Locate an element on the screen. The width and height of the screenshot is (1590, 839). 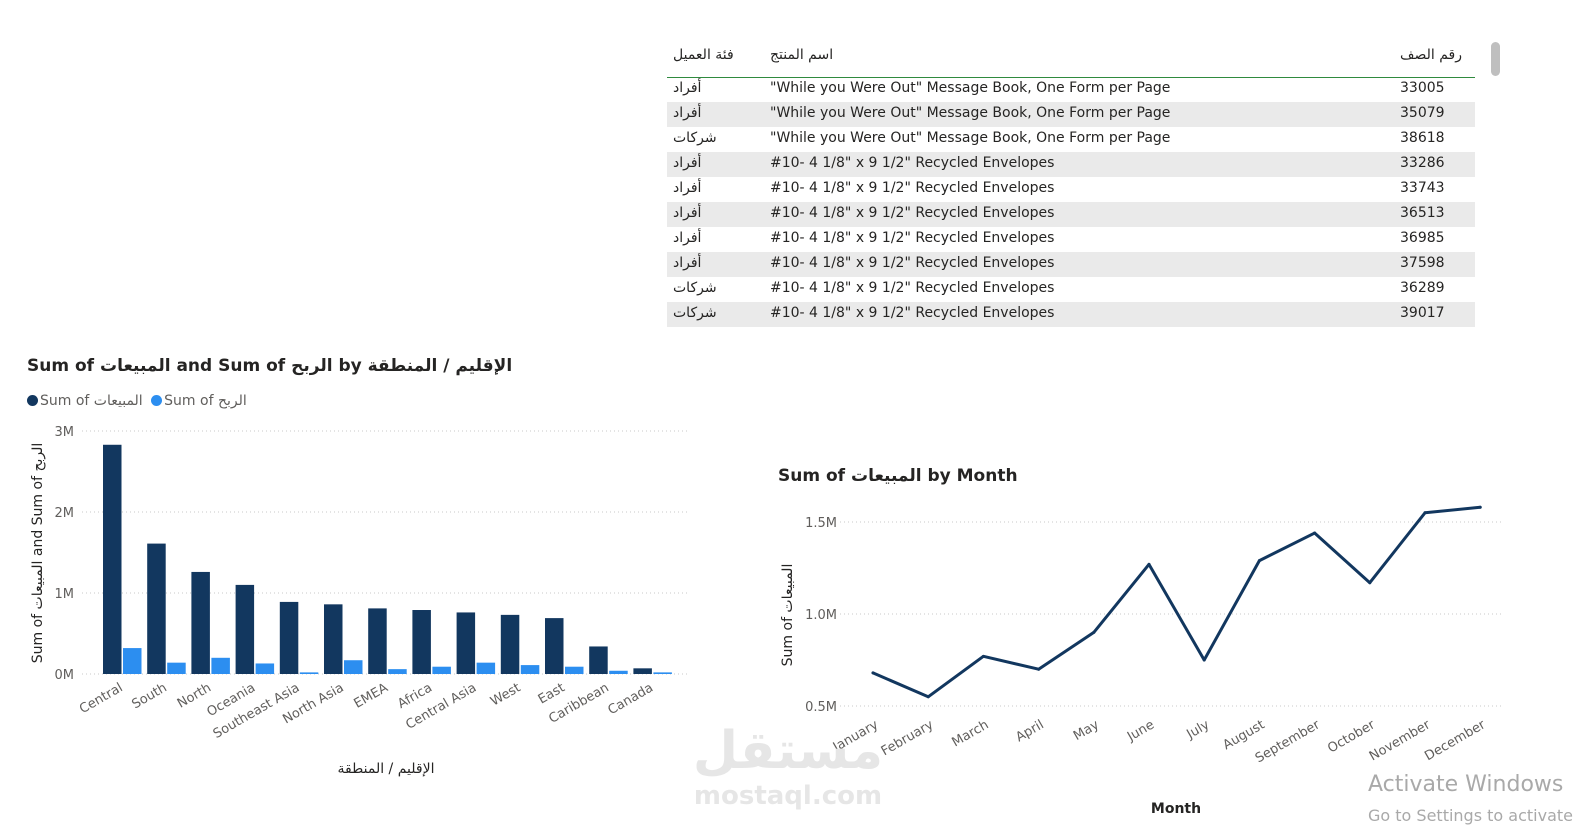
line-x-tick-label: May is located at coordinates (1086, 730).